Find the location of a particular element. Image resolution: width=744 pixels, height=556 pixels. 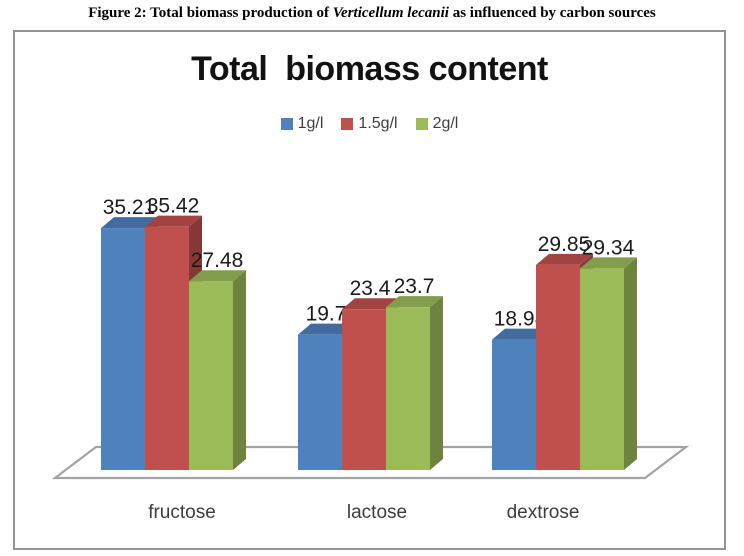

legend-item-15gl: 1.5g/l is located at coordinates (369, 124).